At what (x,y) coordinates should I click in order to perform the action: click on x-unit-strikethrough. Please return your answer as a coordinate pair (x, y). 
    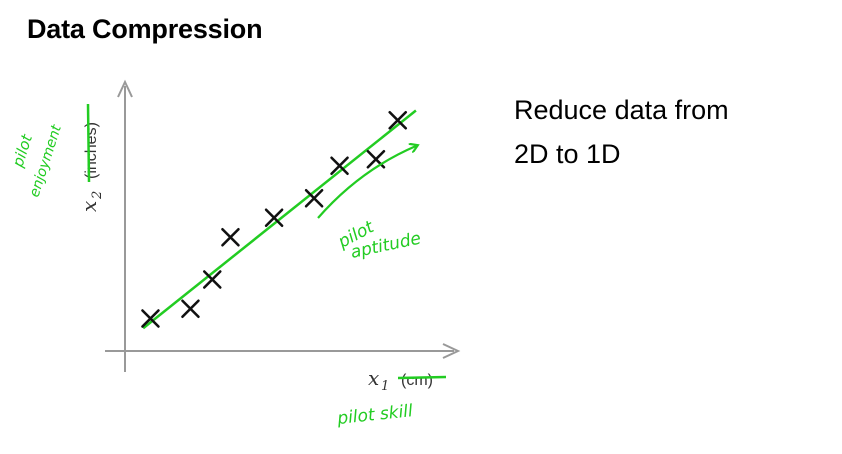
    Looking at the image, I should click on (422, 377).